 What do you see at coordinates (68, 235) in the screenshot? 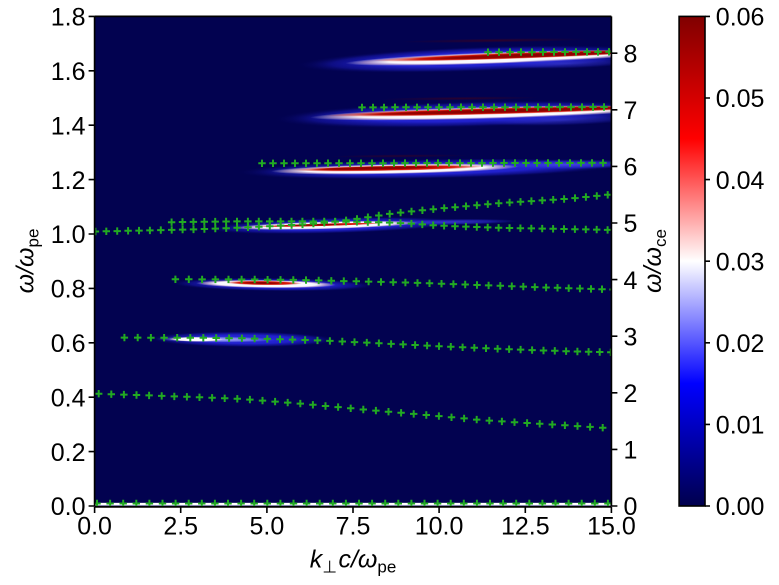
I see `svg-text: 1.0` at bounding box center [68, 235].